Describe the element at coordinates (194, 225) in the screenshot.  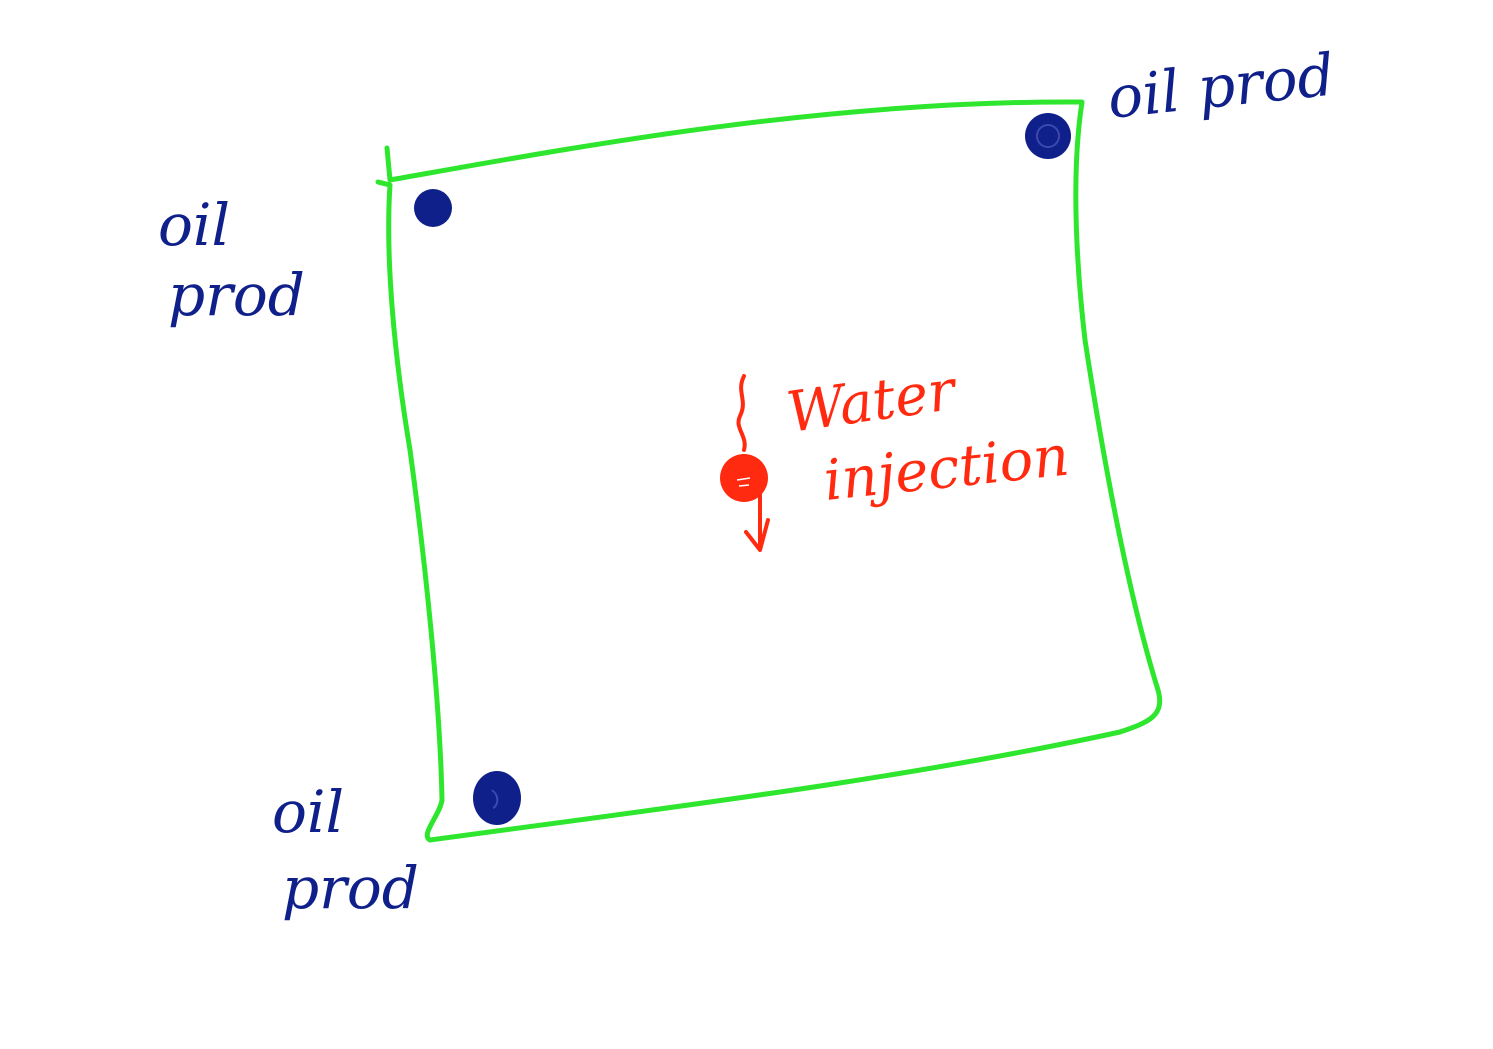
I see `label-top-left-line1: oil` at that location.